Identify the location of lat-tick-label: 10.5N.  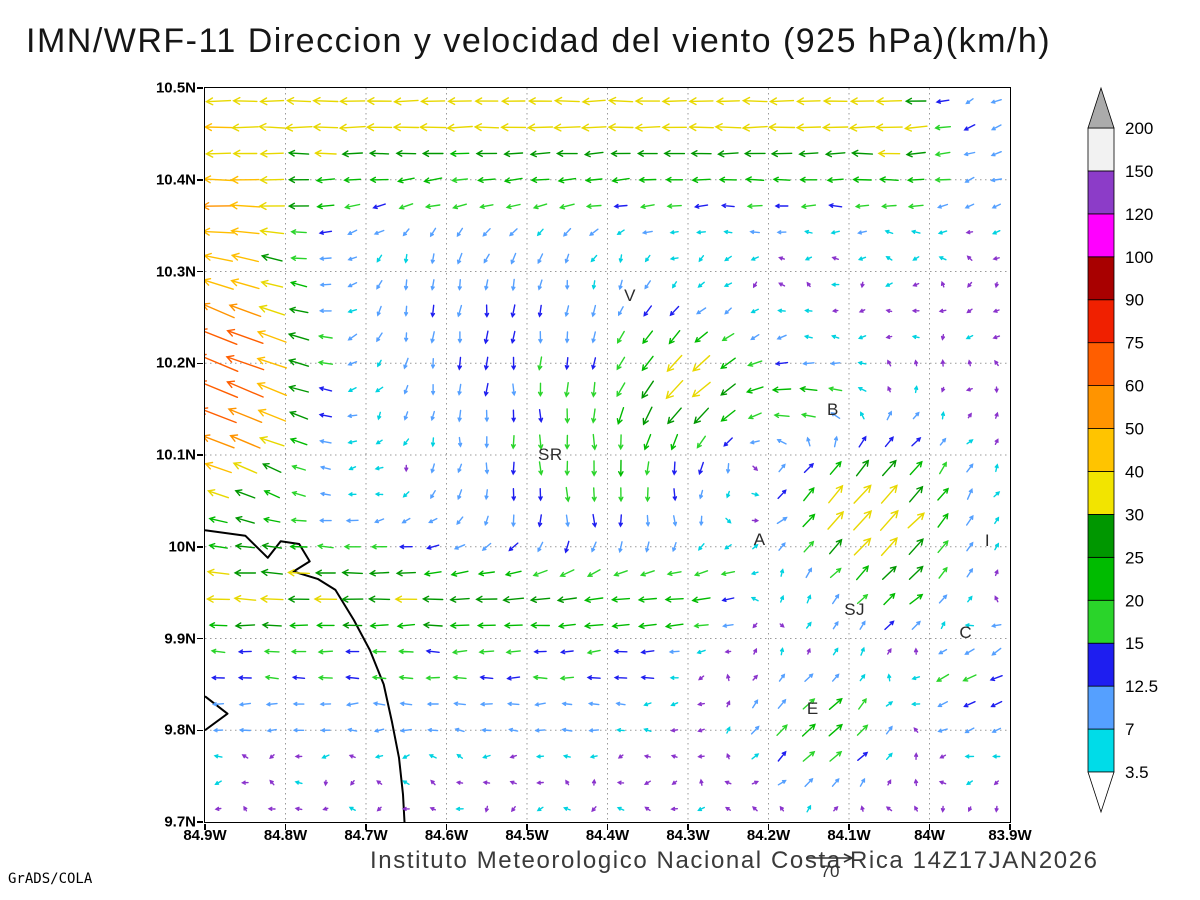
(175, 88).